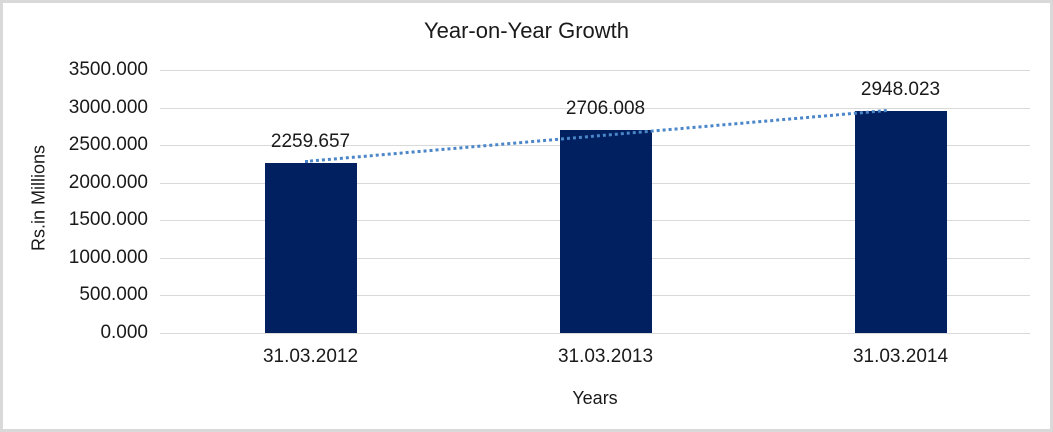 This screenshot has width=1053, height=432. Describe the element at coordinates (310, 142) in the screenshot. I see `bar-value-label: 2259.657` at that location.